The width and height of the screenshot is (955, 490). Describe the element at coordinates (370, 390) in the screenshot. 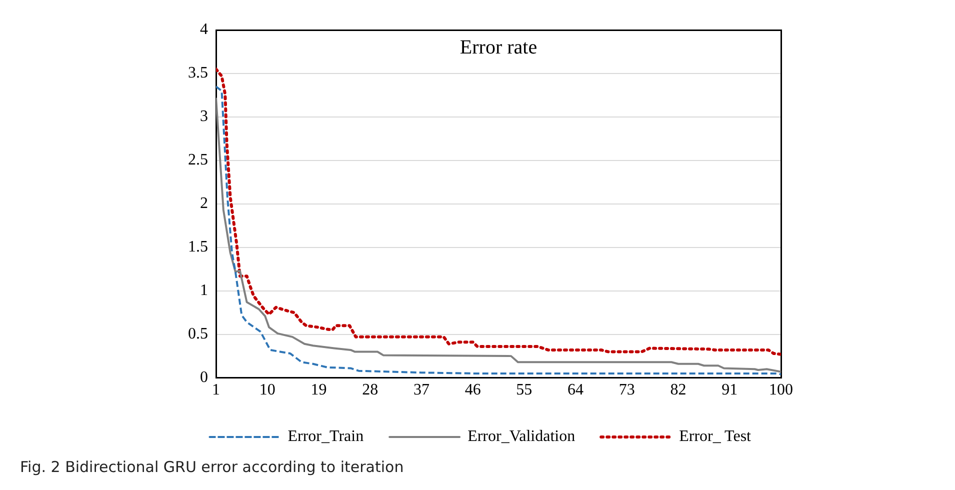

I see `x-tick-label: 28` at that location.